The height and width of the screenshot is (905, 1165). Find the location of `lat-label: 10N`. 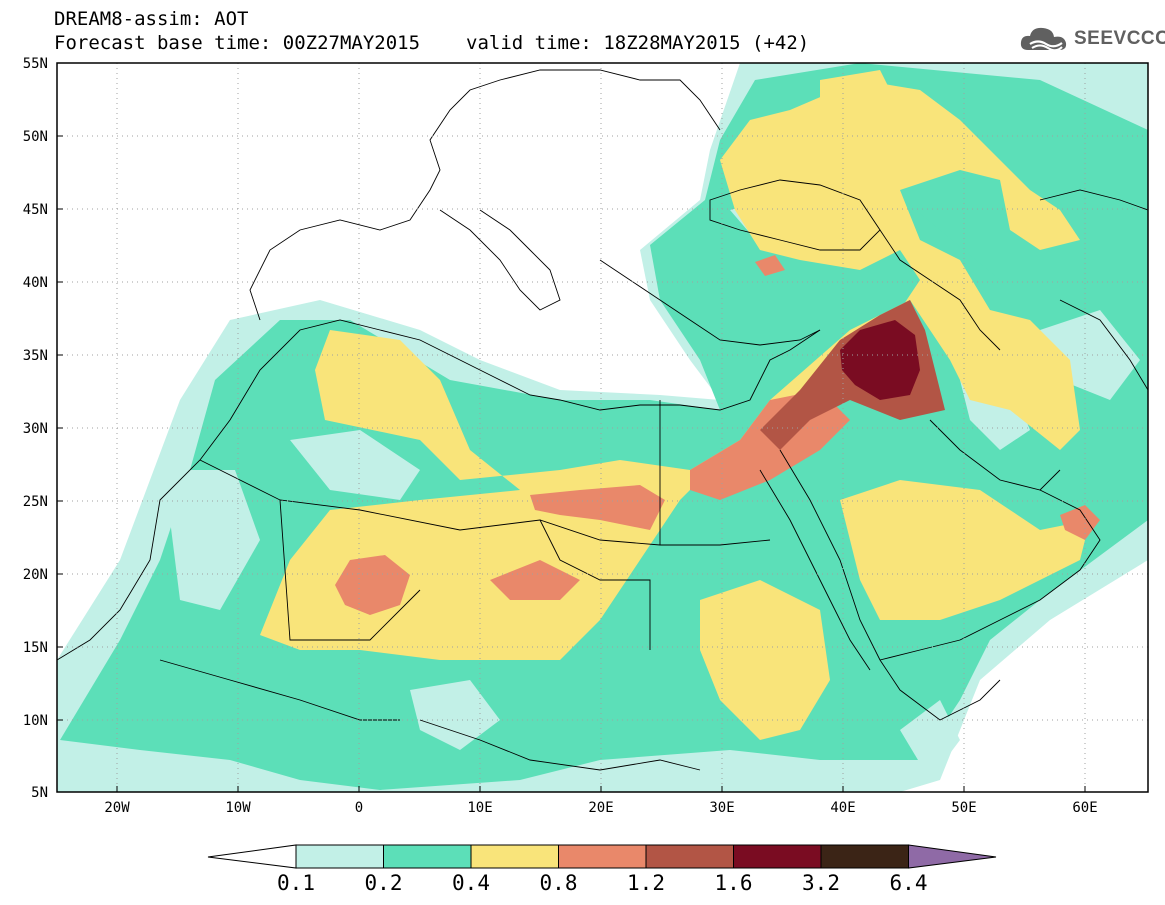

lat-label: 10N is located at coordinates (35, 721).